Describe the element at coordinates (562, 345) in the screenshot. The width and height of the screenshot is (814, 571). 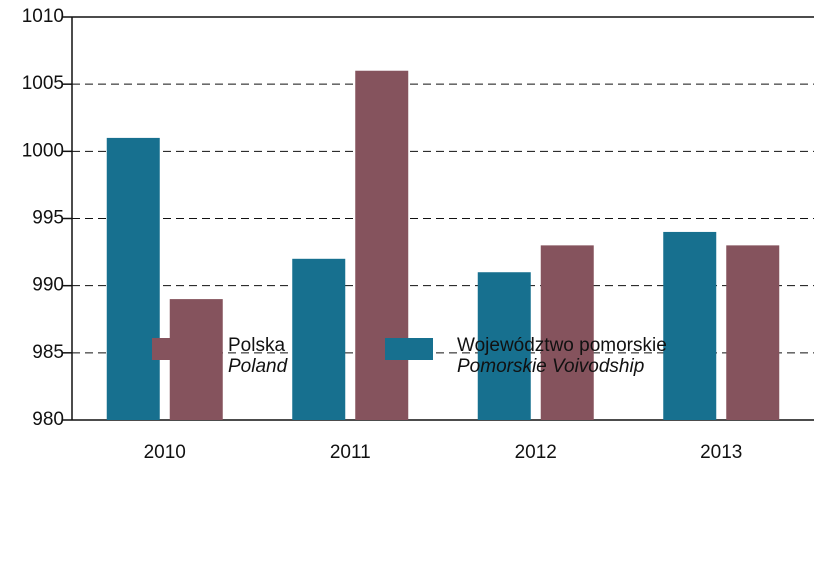
I see `legend-label: Województwo pomorskie` at that location.